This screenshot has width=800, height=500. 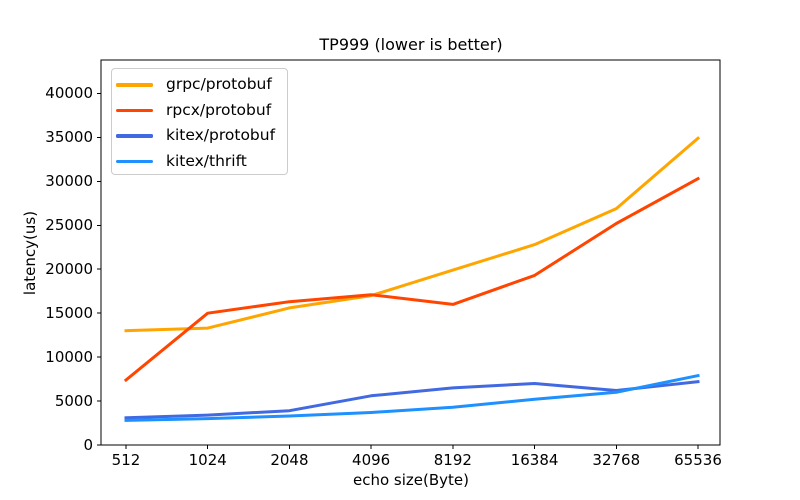 I want to click on y-tick-label: 0, so click(x=88, y=445).